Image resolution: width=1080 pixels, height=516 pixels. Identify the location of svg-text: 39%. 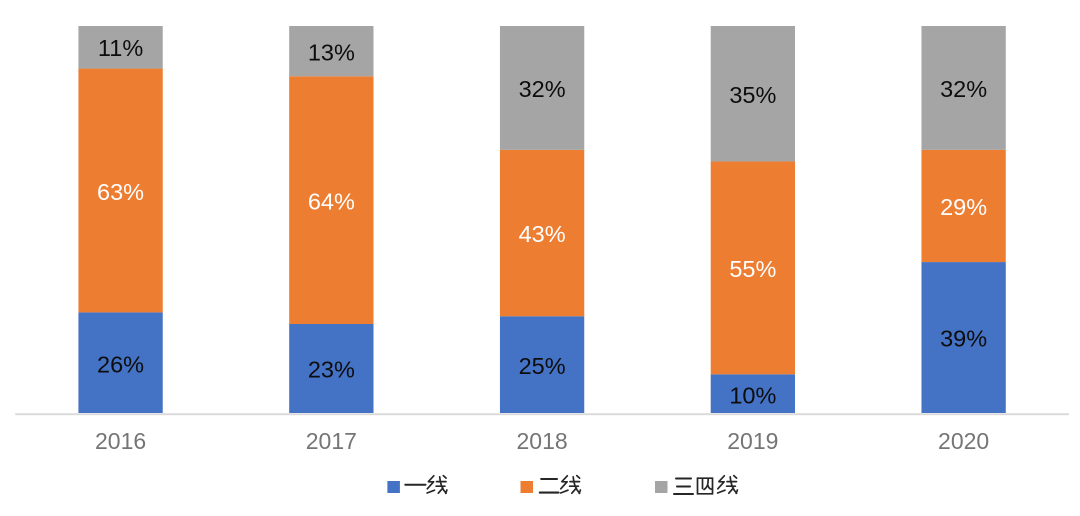
(963, 339).